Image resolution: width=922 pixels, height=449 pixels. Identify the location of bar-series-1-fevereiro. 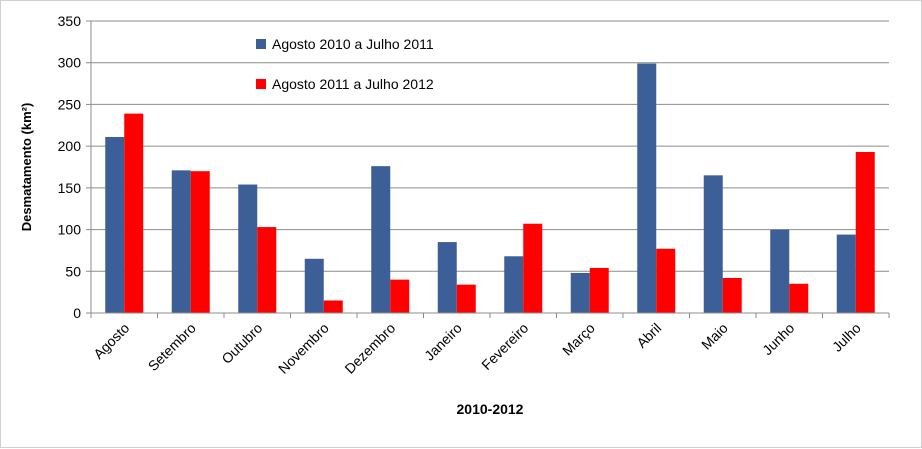
(514, 284).